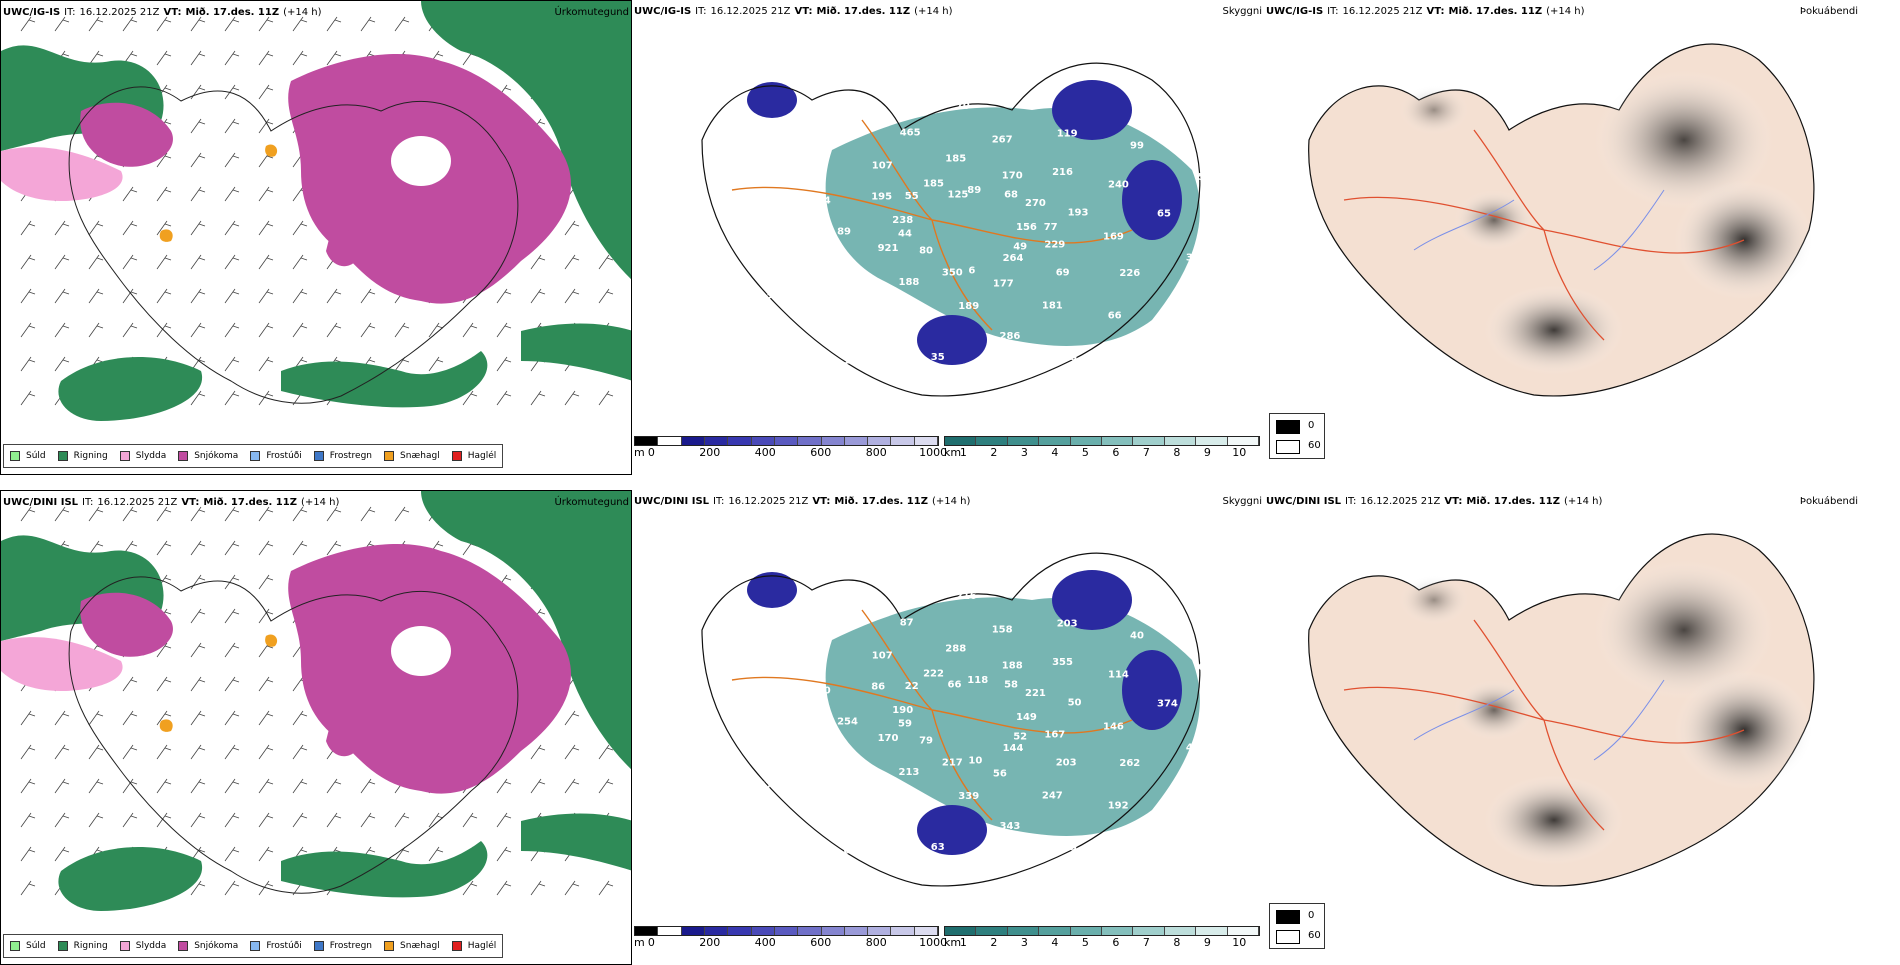 Image resolution: width=1900 pixels, height=965 pixels. Describe the element at coordinates (1129, 273) in the screenshot. I see `visibility-value-label: 226` at that location.